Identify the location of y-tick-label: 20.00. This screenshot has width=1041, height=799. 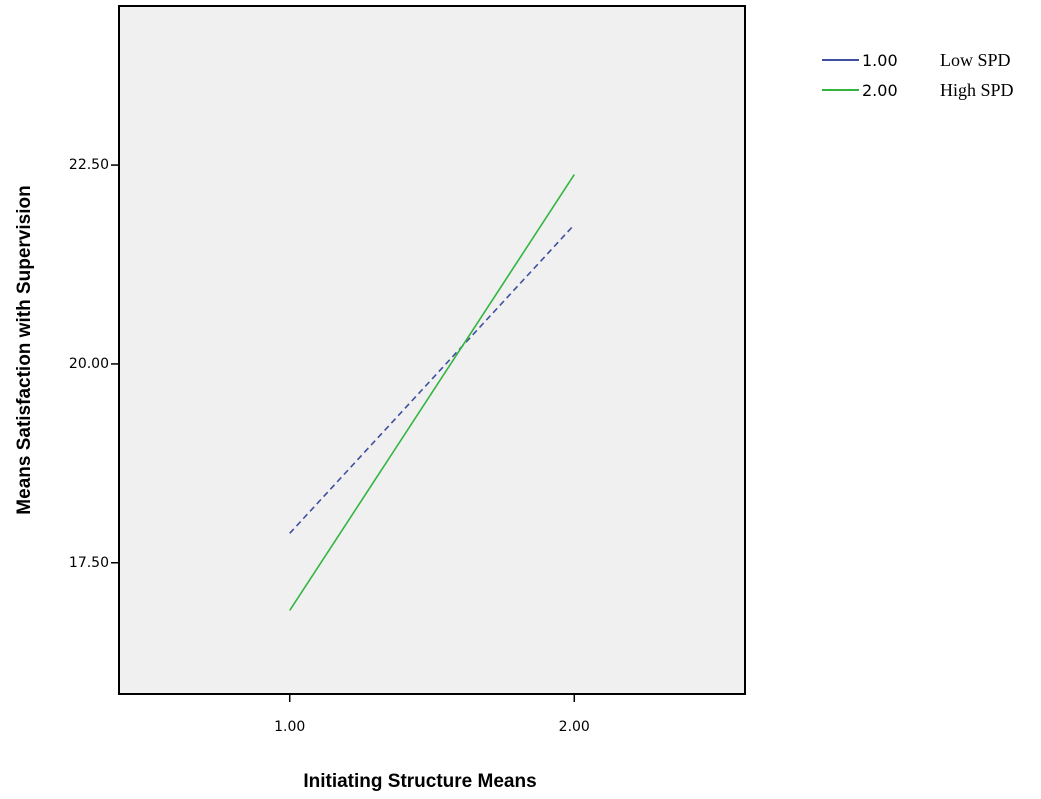
(89, 364).